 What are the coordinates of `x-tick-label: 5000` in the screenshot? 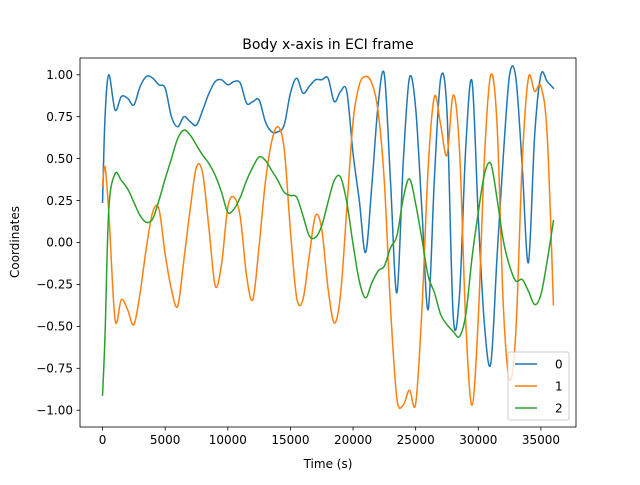 It's located at (165, 440).